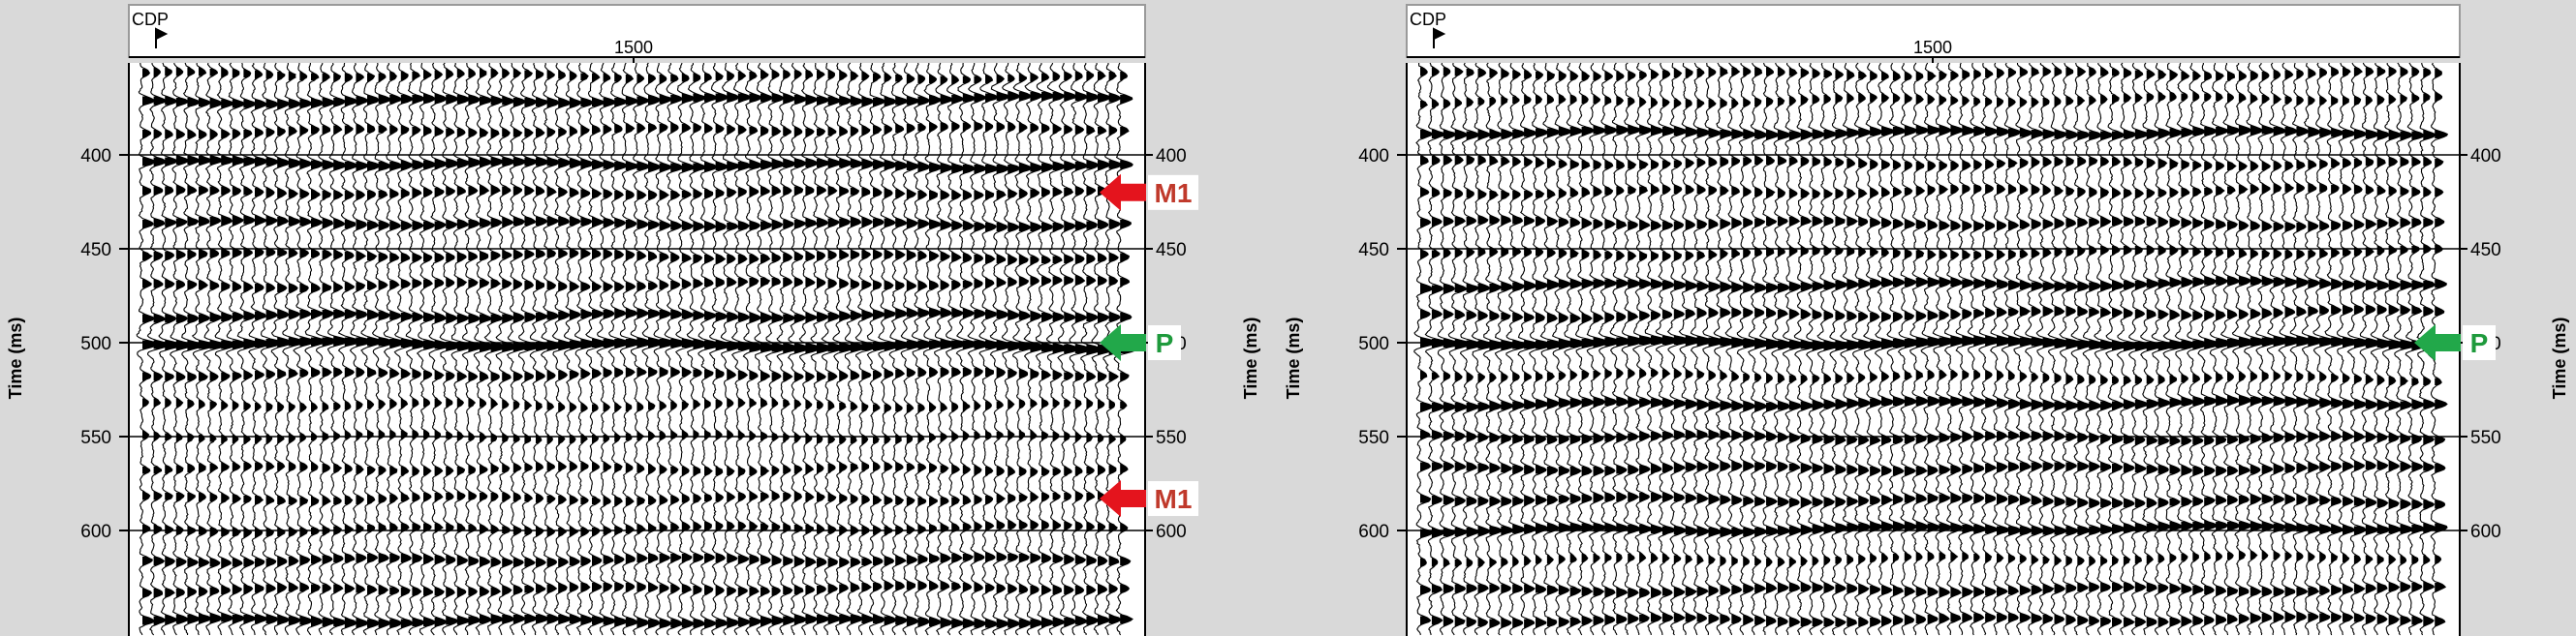 Image resolution: width=2576 pixels, height=636 pixels. Describe the element at coordinates (1933, 31) in the screenshot. I see `right-header-strip` at that location.